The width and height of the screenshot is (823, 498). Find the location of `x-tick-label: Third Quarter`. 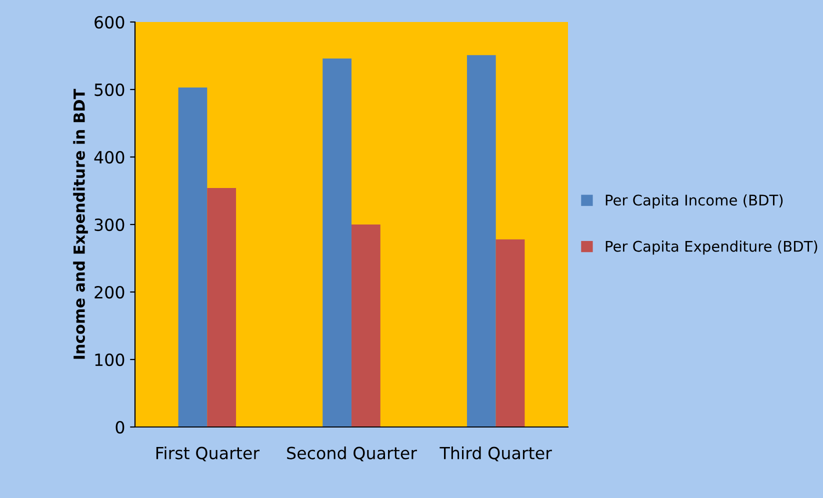

x-tick-label: Third Quarter is located at coordinates (496, 454).